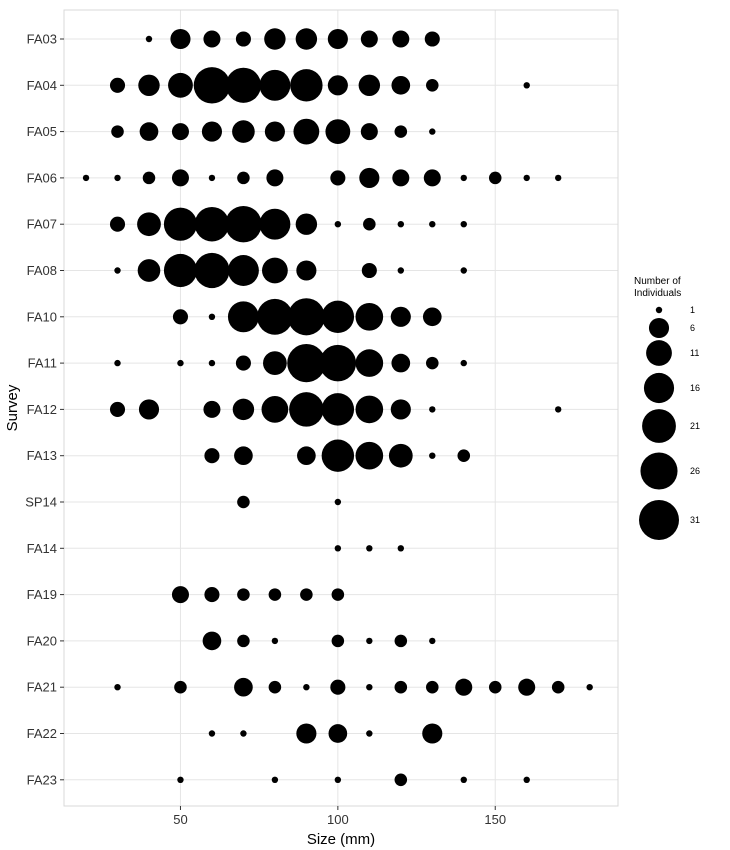 The height and width of the screenshot is (850, 730). What do you see at coordinates (42, 548) in the screenshot?
I see `y-tick-label: FA14` at bounding box center [42, 548].